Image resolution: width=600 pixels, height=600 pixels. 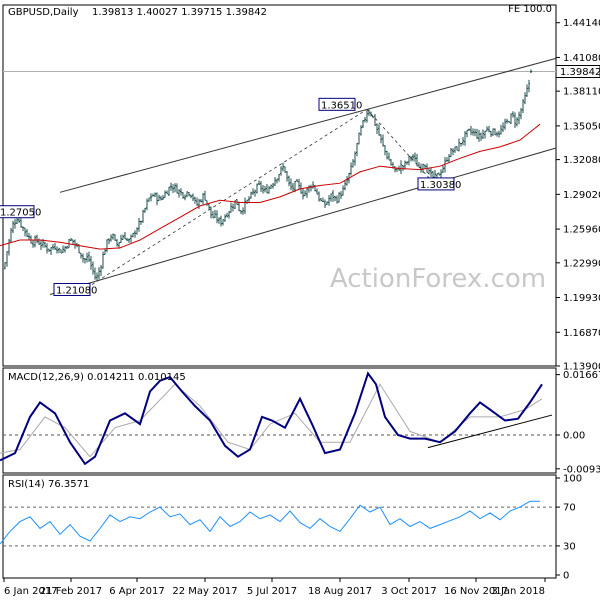 I want to click on price-y-tick-label: 1.16870, so click(x=581, y=333).